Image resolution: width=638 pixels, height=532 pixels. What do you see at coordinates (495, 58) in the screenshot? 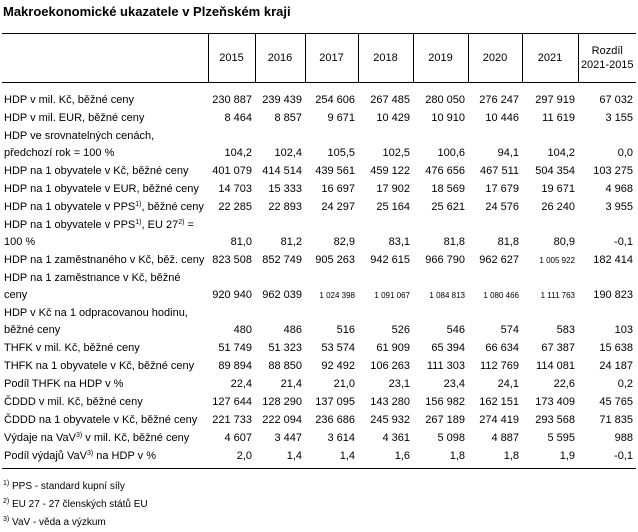
I see `header-text: 2020` at bounding box center [495, 58].